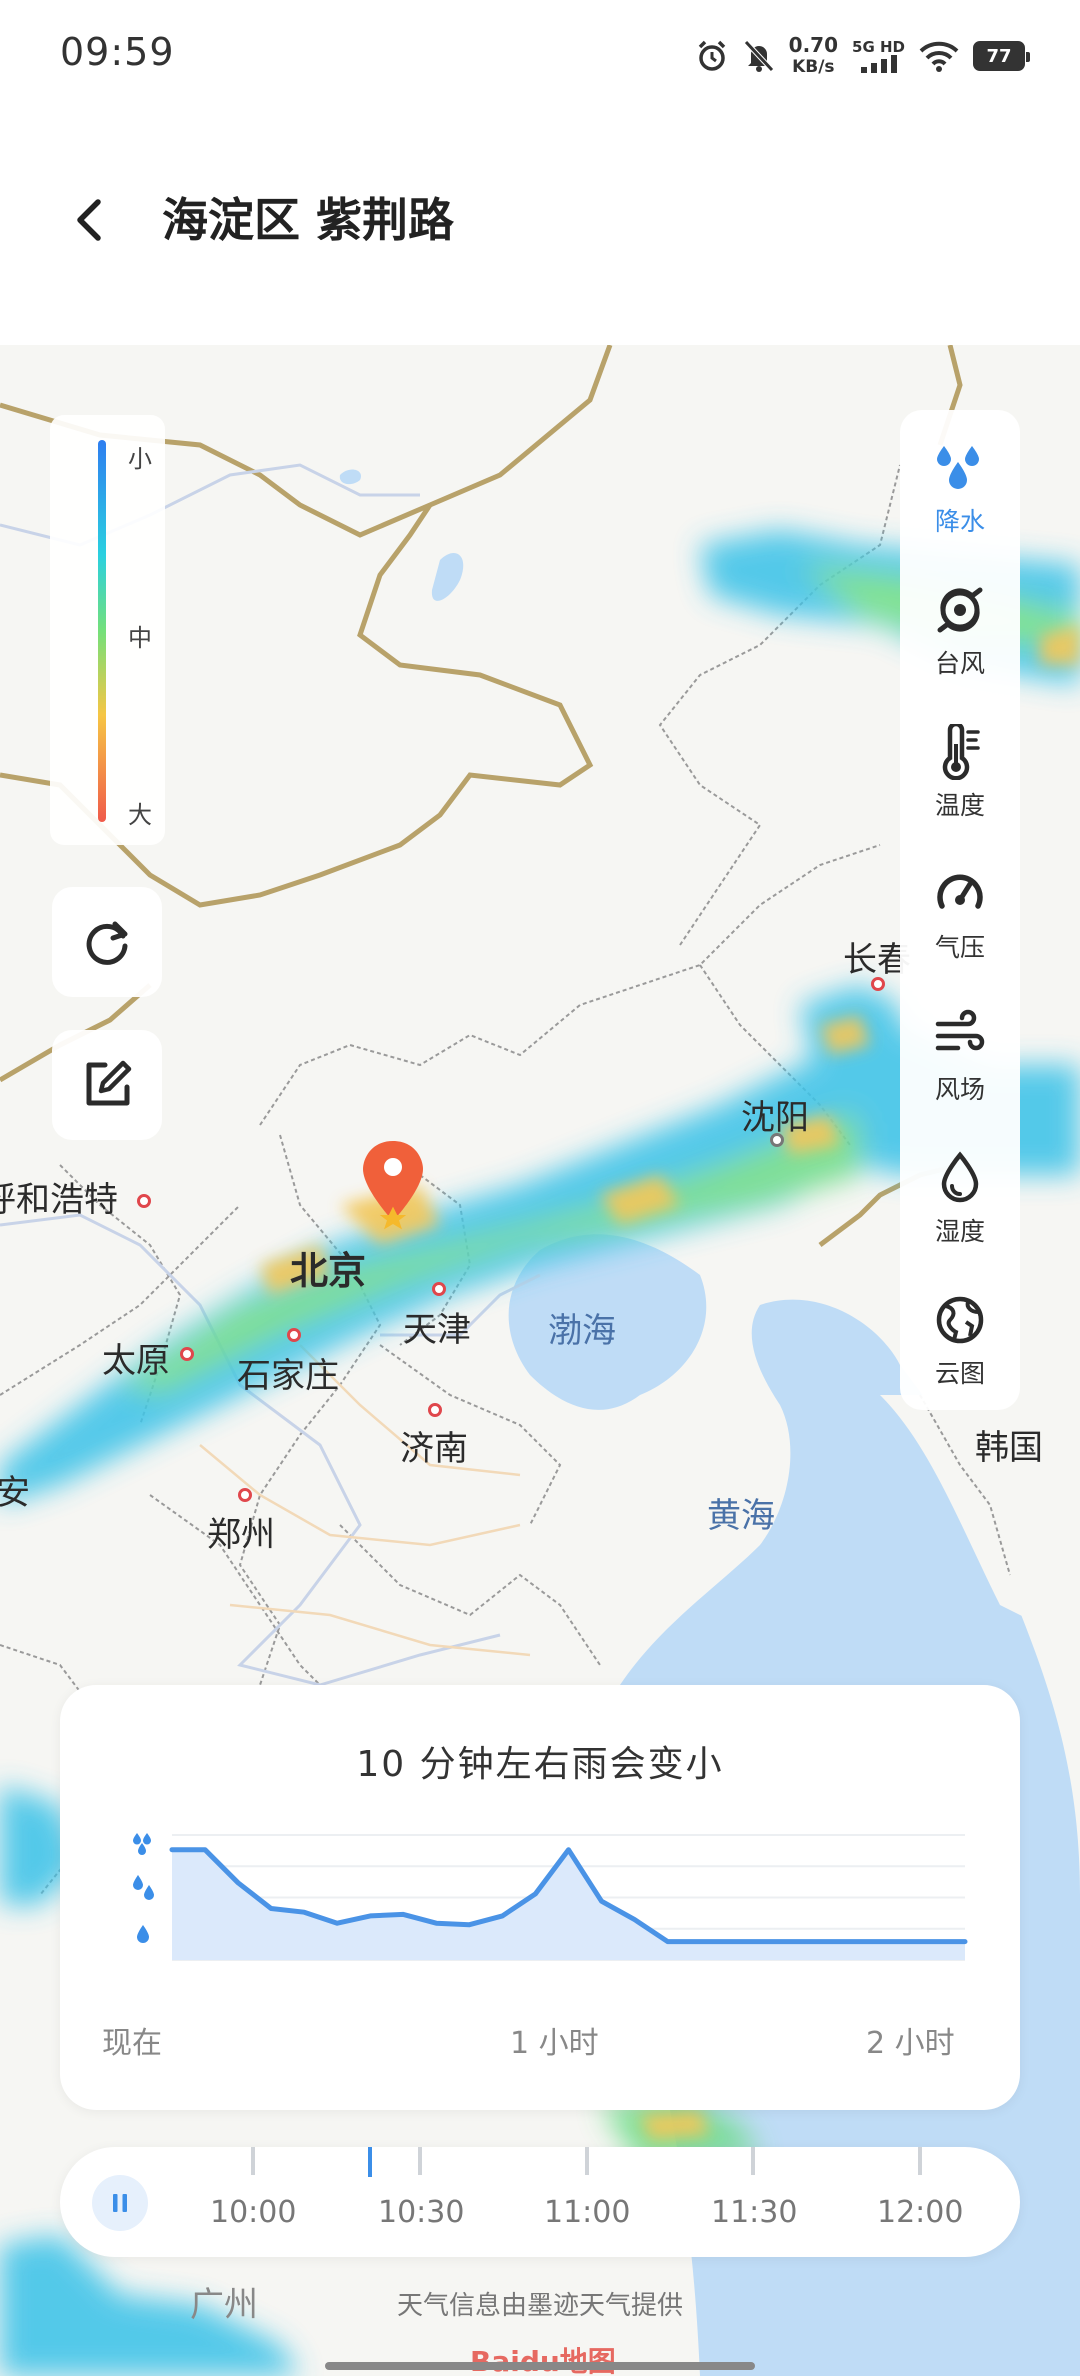 Image resolution: width=1080 pixels, height=2380 pixels. I want to click on signal-bars-icon, so click(878, 64).